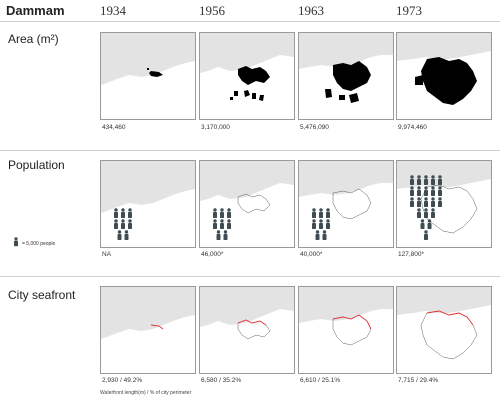  I want to click on map-panel-seafront-1963, so click(346, 330).